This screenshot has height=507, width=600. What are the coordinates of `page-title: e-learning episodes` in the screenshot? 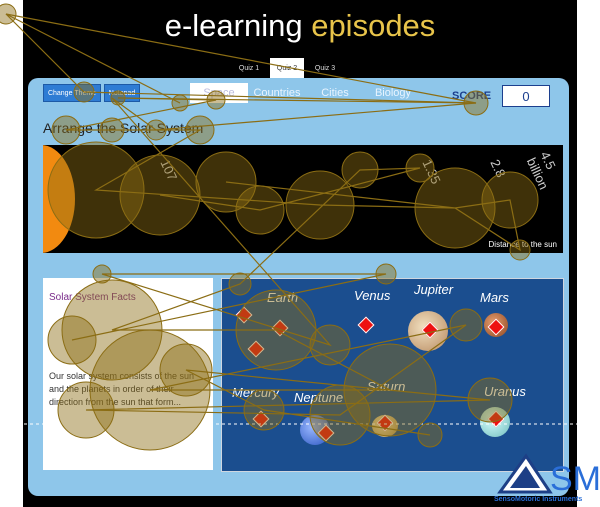 It's located at (300, 26).